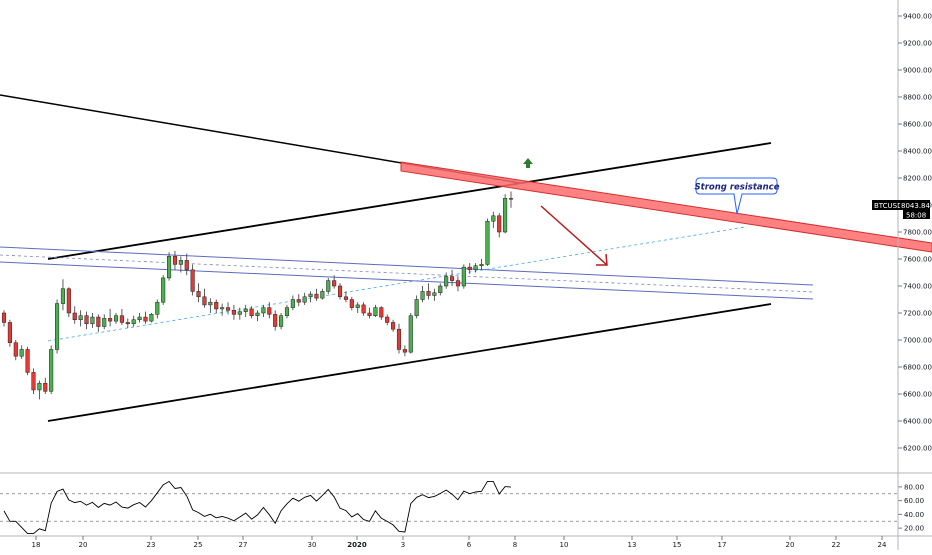 The width and height of the screenshot is (932, 555). Describe the element at coordinates (917, 179) in the screenshot. I see `y-tick-label: 8200.00` at that location.